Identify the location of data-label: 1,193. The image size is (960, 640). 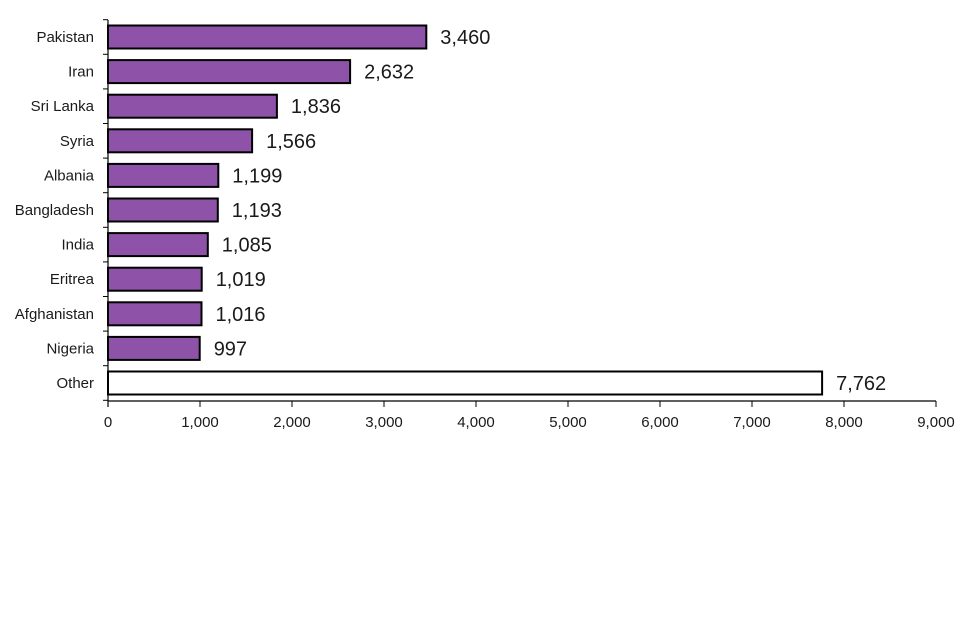
(257, 211).